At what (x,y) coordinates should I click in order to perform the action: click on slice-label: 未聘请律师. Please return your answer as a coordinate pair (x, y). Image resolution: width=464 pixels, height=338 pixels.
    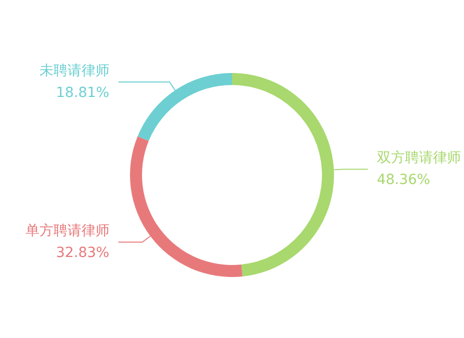
    Looking at the image, I should click on (74, 70).